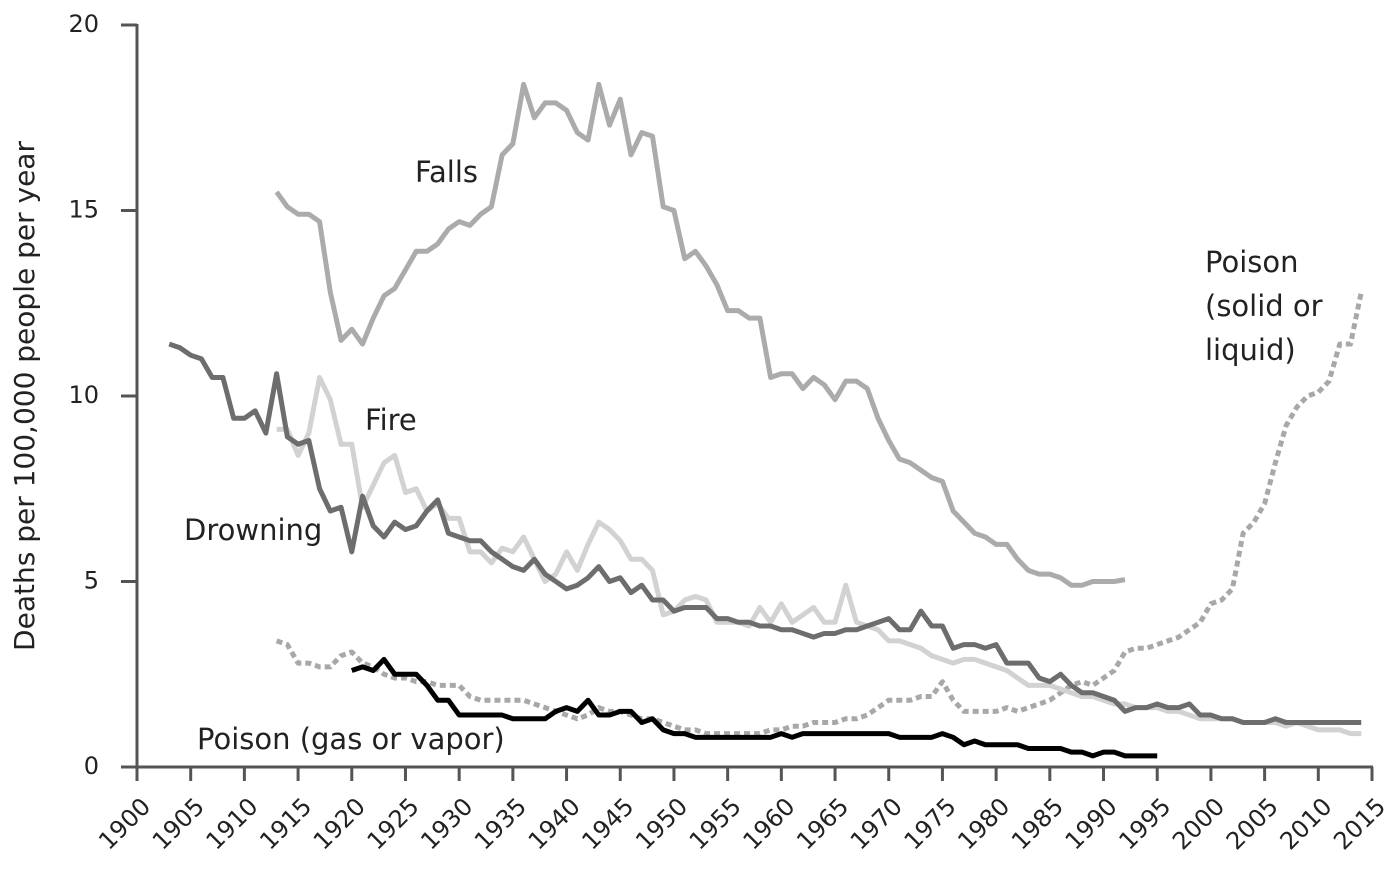 The height and width of the screenshot is (884, 1400). I want to click on x-tick-label: 2005, so click(1252, 823).